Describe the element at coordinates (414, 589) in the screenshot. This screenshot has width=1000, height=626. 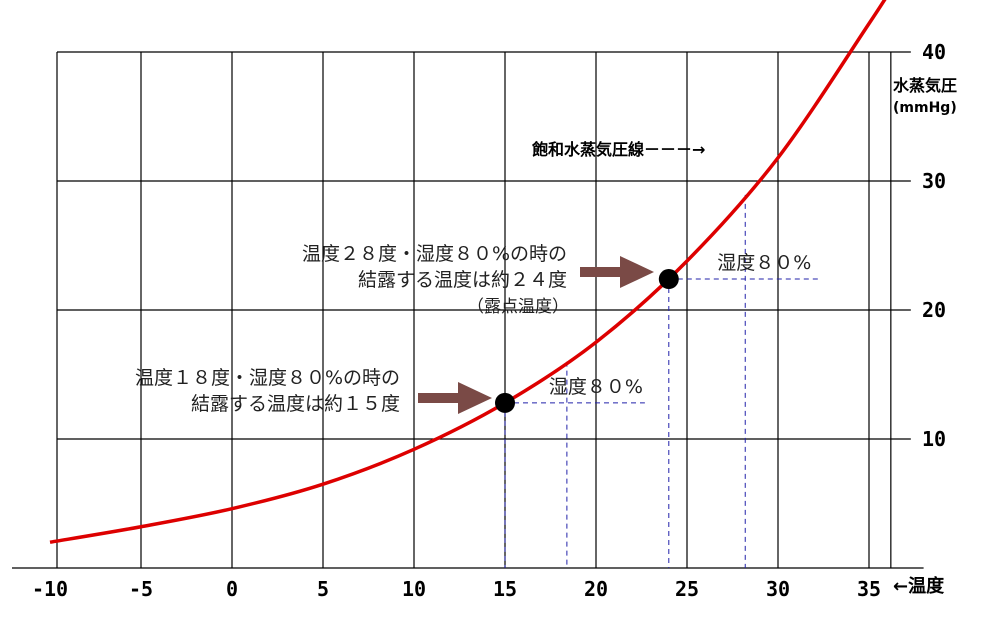
I see `x-tick-label: 10` at that location.